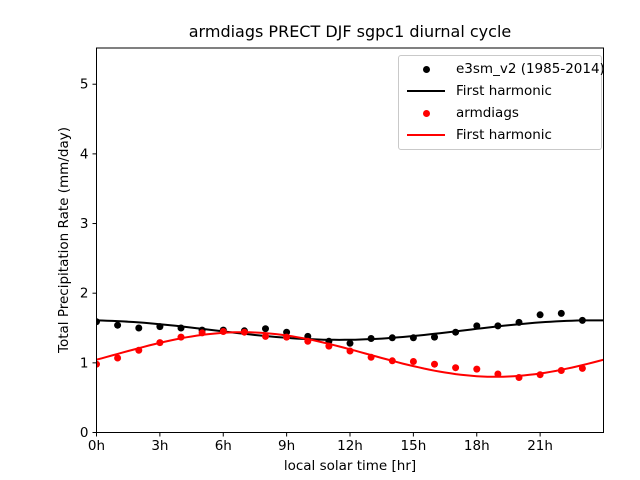  I want to click on x-tick-labels: 0h 3h 6h 9h 12h 15h 18h 21h, so click(320, 446).